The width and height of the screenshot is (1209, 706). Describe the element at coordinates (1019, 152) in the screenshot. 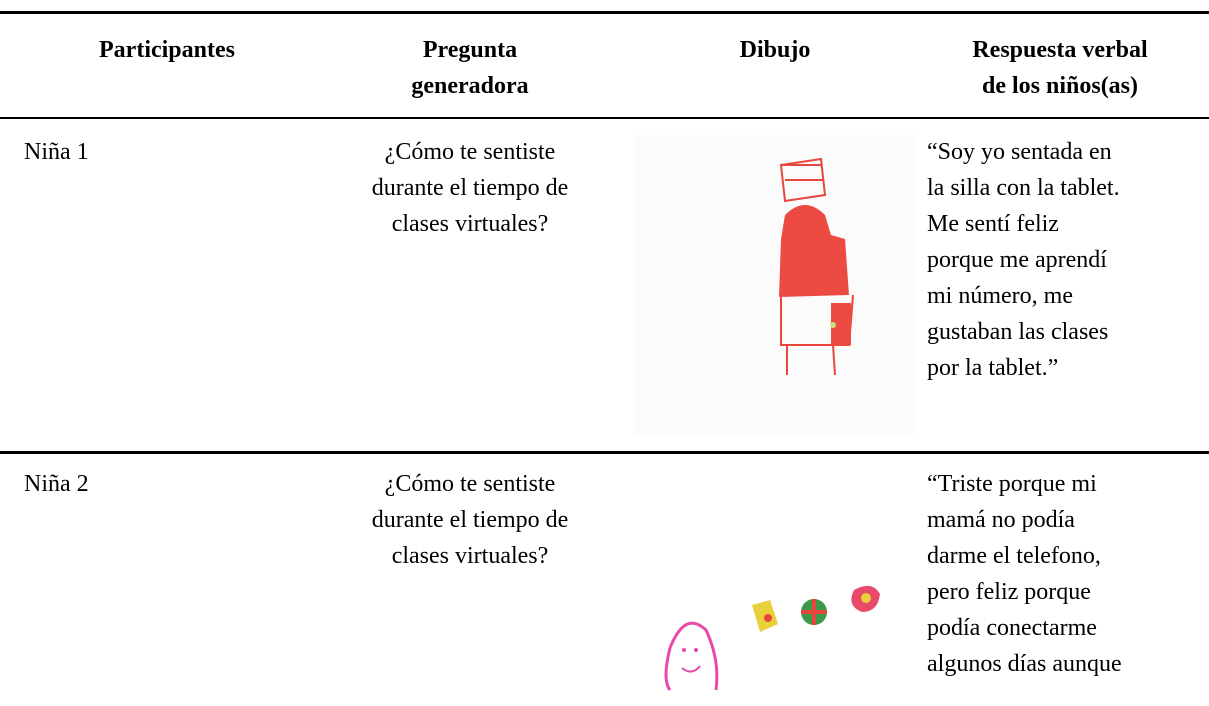

I see `response: “Soy yo sentada en` at that location.